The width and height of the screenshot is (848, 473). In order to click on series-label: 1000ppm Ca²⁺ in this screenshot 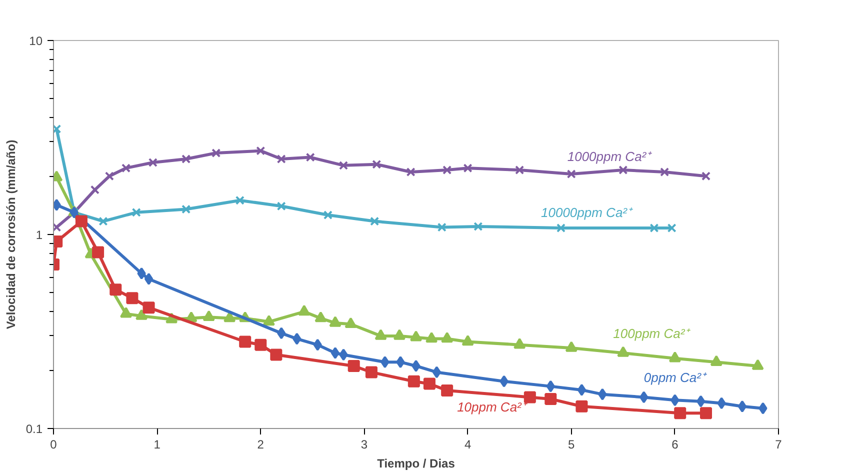, I will do `click(609, 156)`.